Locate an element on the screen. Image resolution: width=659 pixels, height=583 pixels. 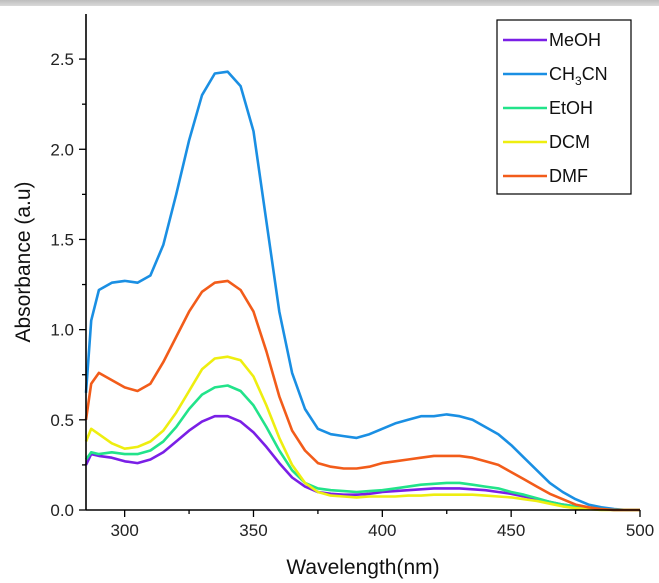
y-tick-label: 2.0 is located at coordinates (62, 149).